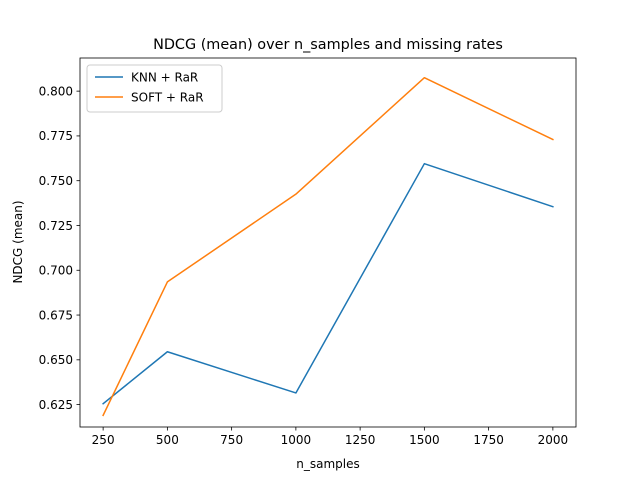 The height and width of the screenshot is (480, 640). What do you see at coordinates (164, 77) in the screenshot?
I see `legend-label-0: KNN + RaR` at bounding box center [164, 77].